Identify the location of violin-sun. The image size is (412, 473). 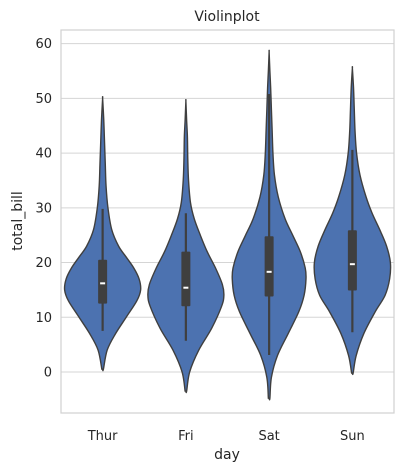
(352, 221).